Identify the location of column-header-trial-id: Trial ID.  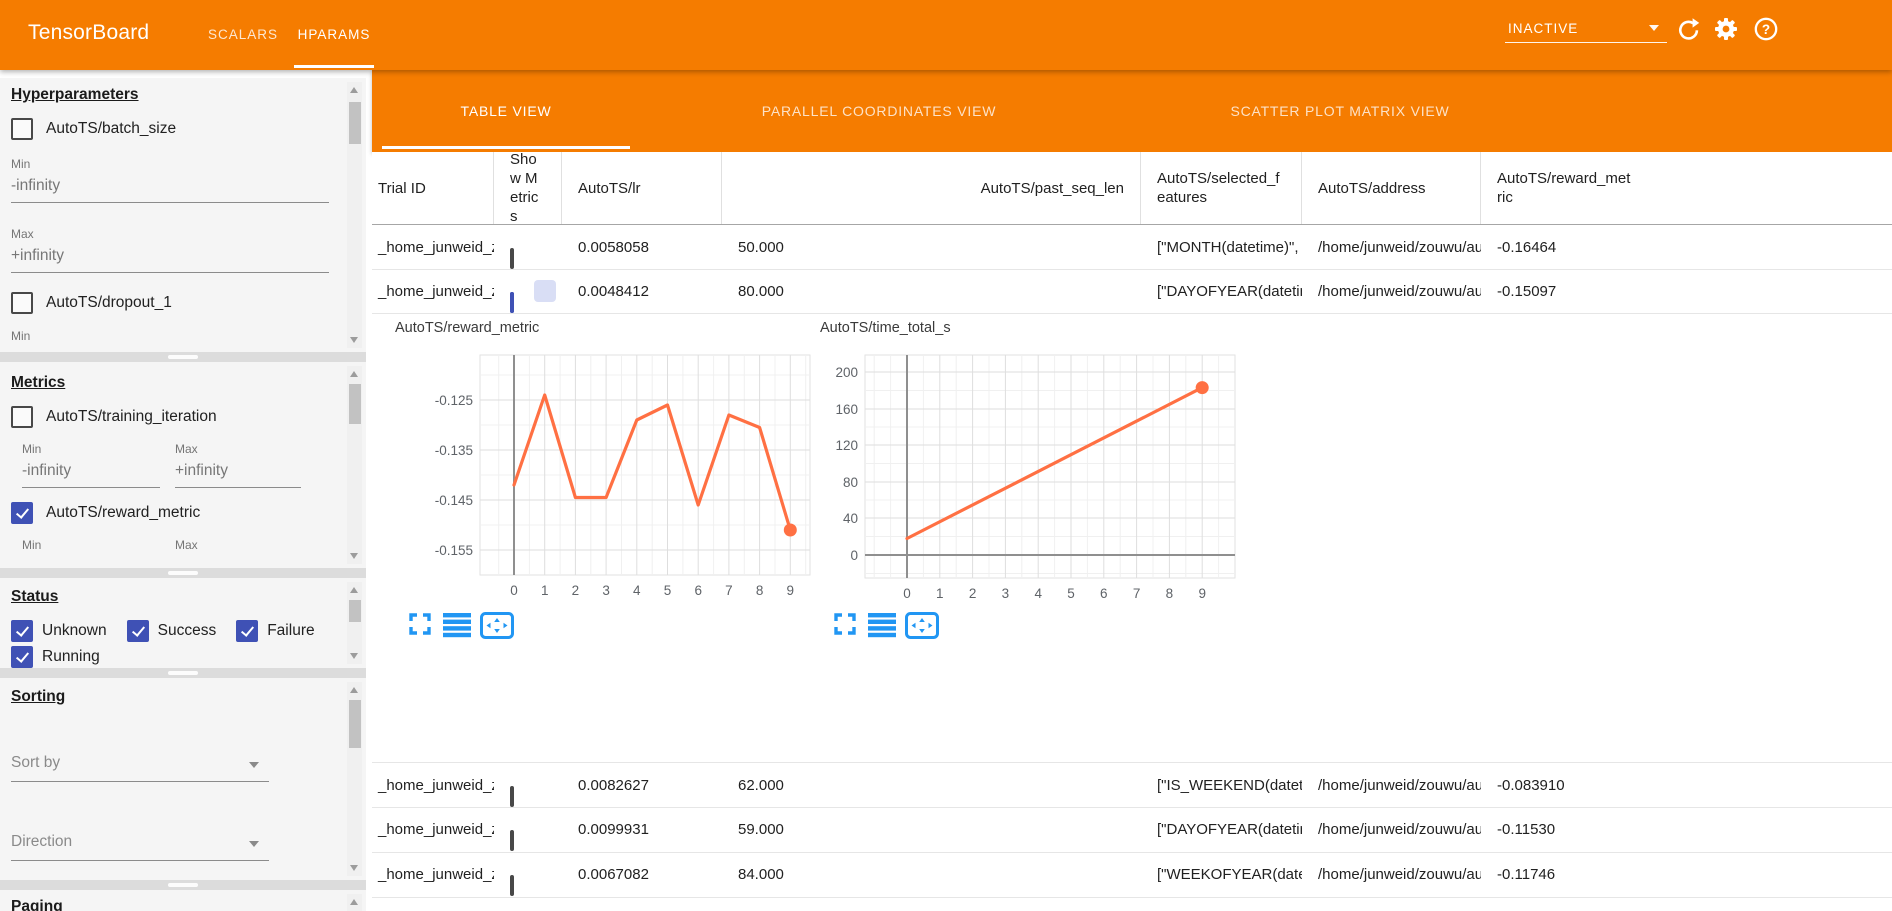
(433, 188).